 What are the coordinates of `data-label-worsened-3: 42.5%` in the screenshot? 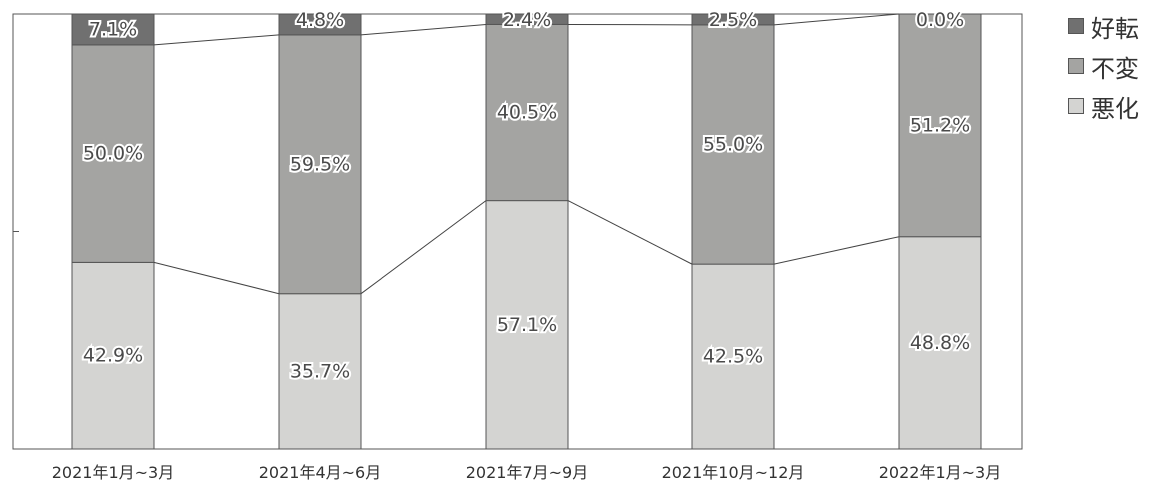 It's located at (733, 357).